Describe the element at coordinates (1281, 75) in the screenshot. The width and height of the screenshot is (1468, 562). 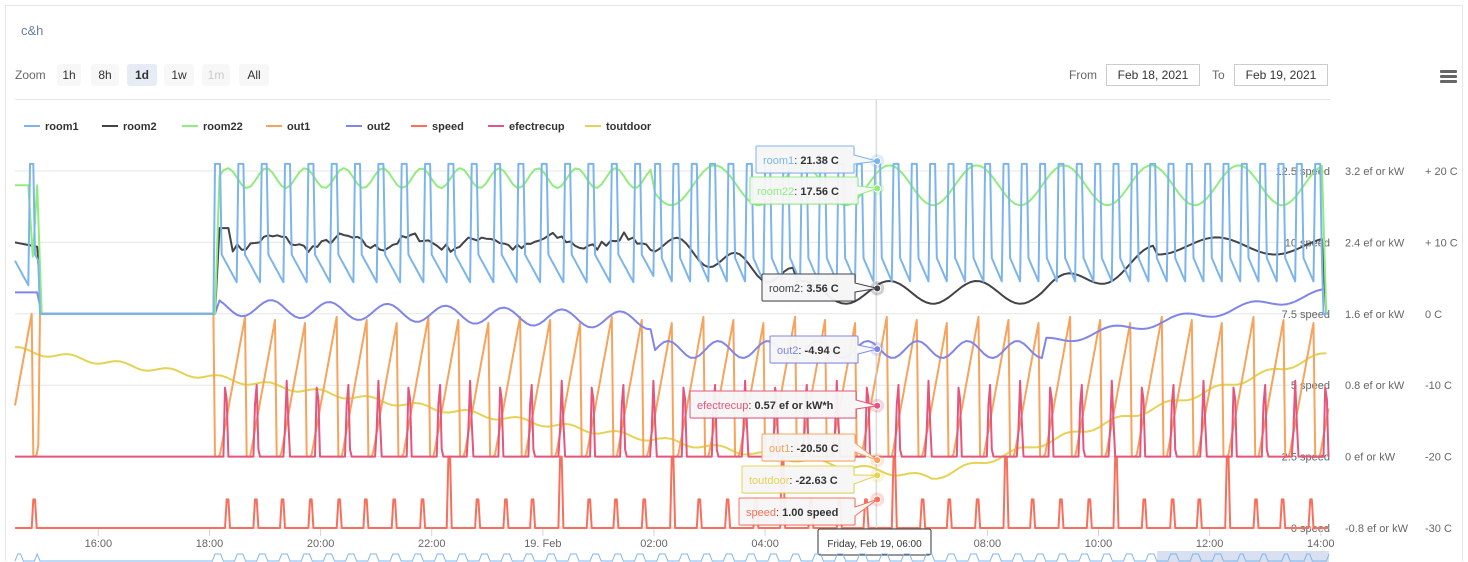
I see `to-date-input: Feb 19, 2021` at that location.